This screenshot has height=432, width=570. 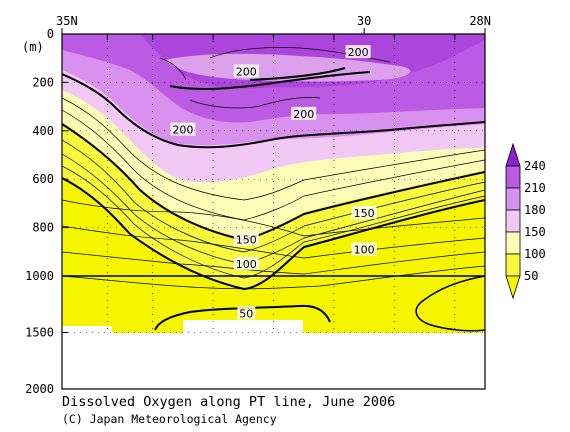 I want to click on y-tick-label-3: 600, so click(x=43, y=179).